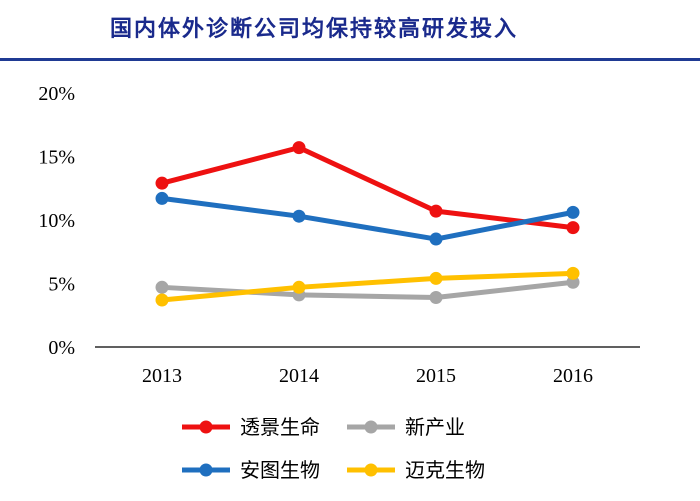 Image resolution: width=700 pixels, height=501 pixels. Describe the element at coordinates (56, 94) in the screenshot. I see `y-tick-label: 20%` at that location.